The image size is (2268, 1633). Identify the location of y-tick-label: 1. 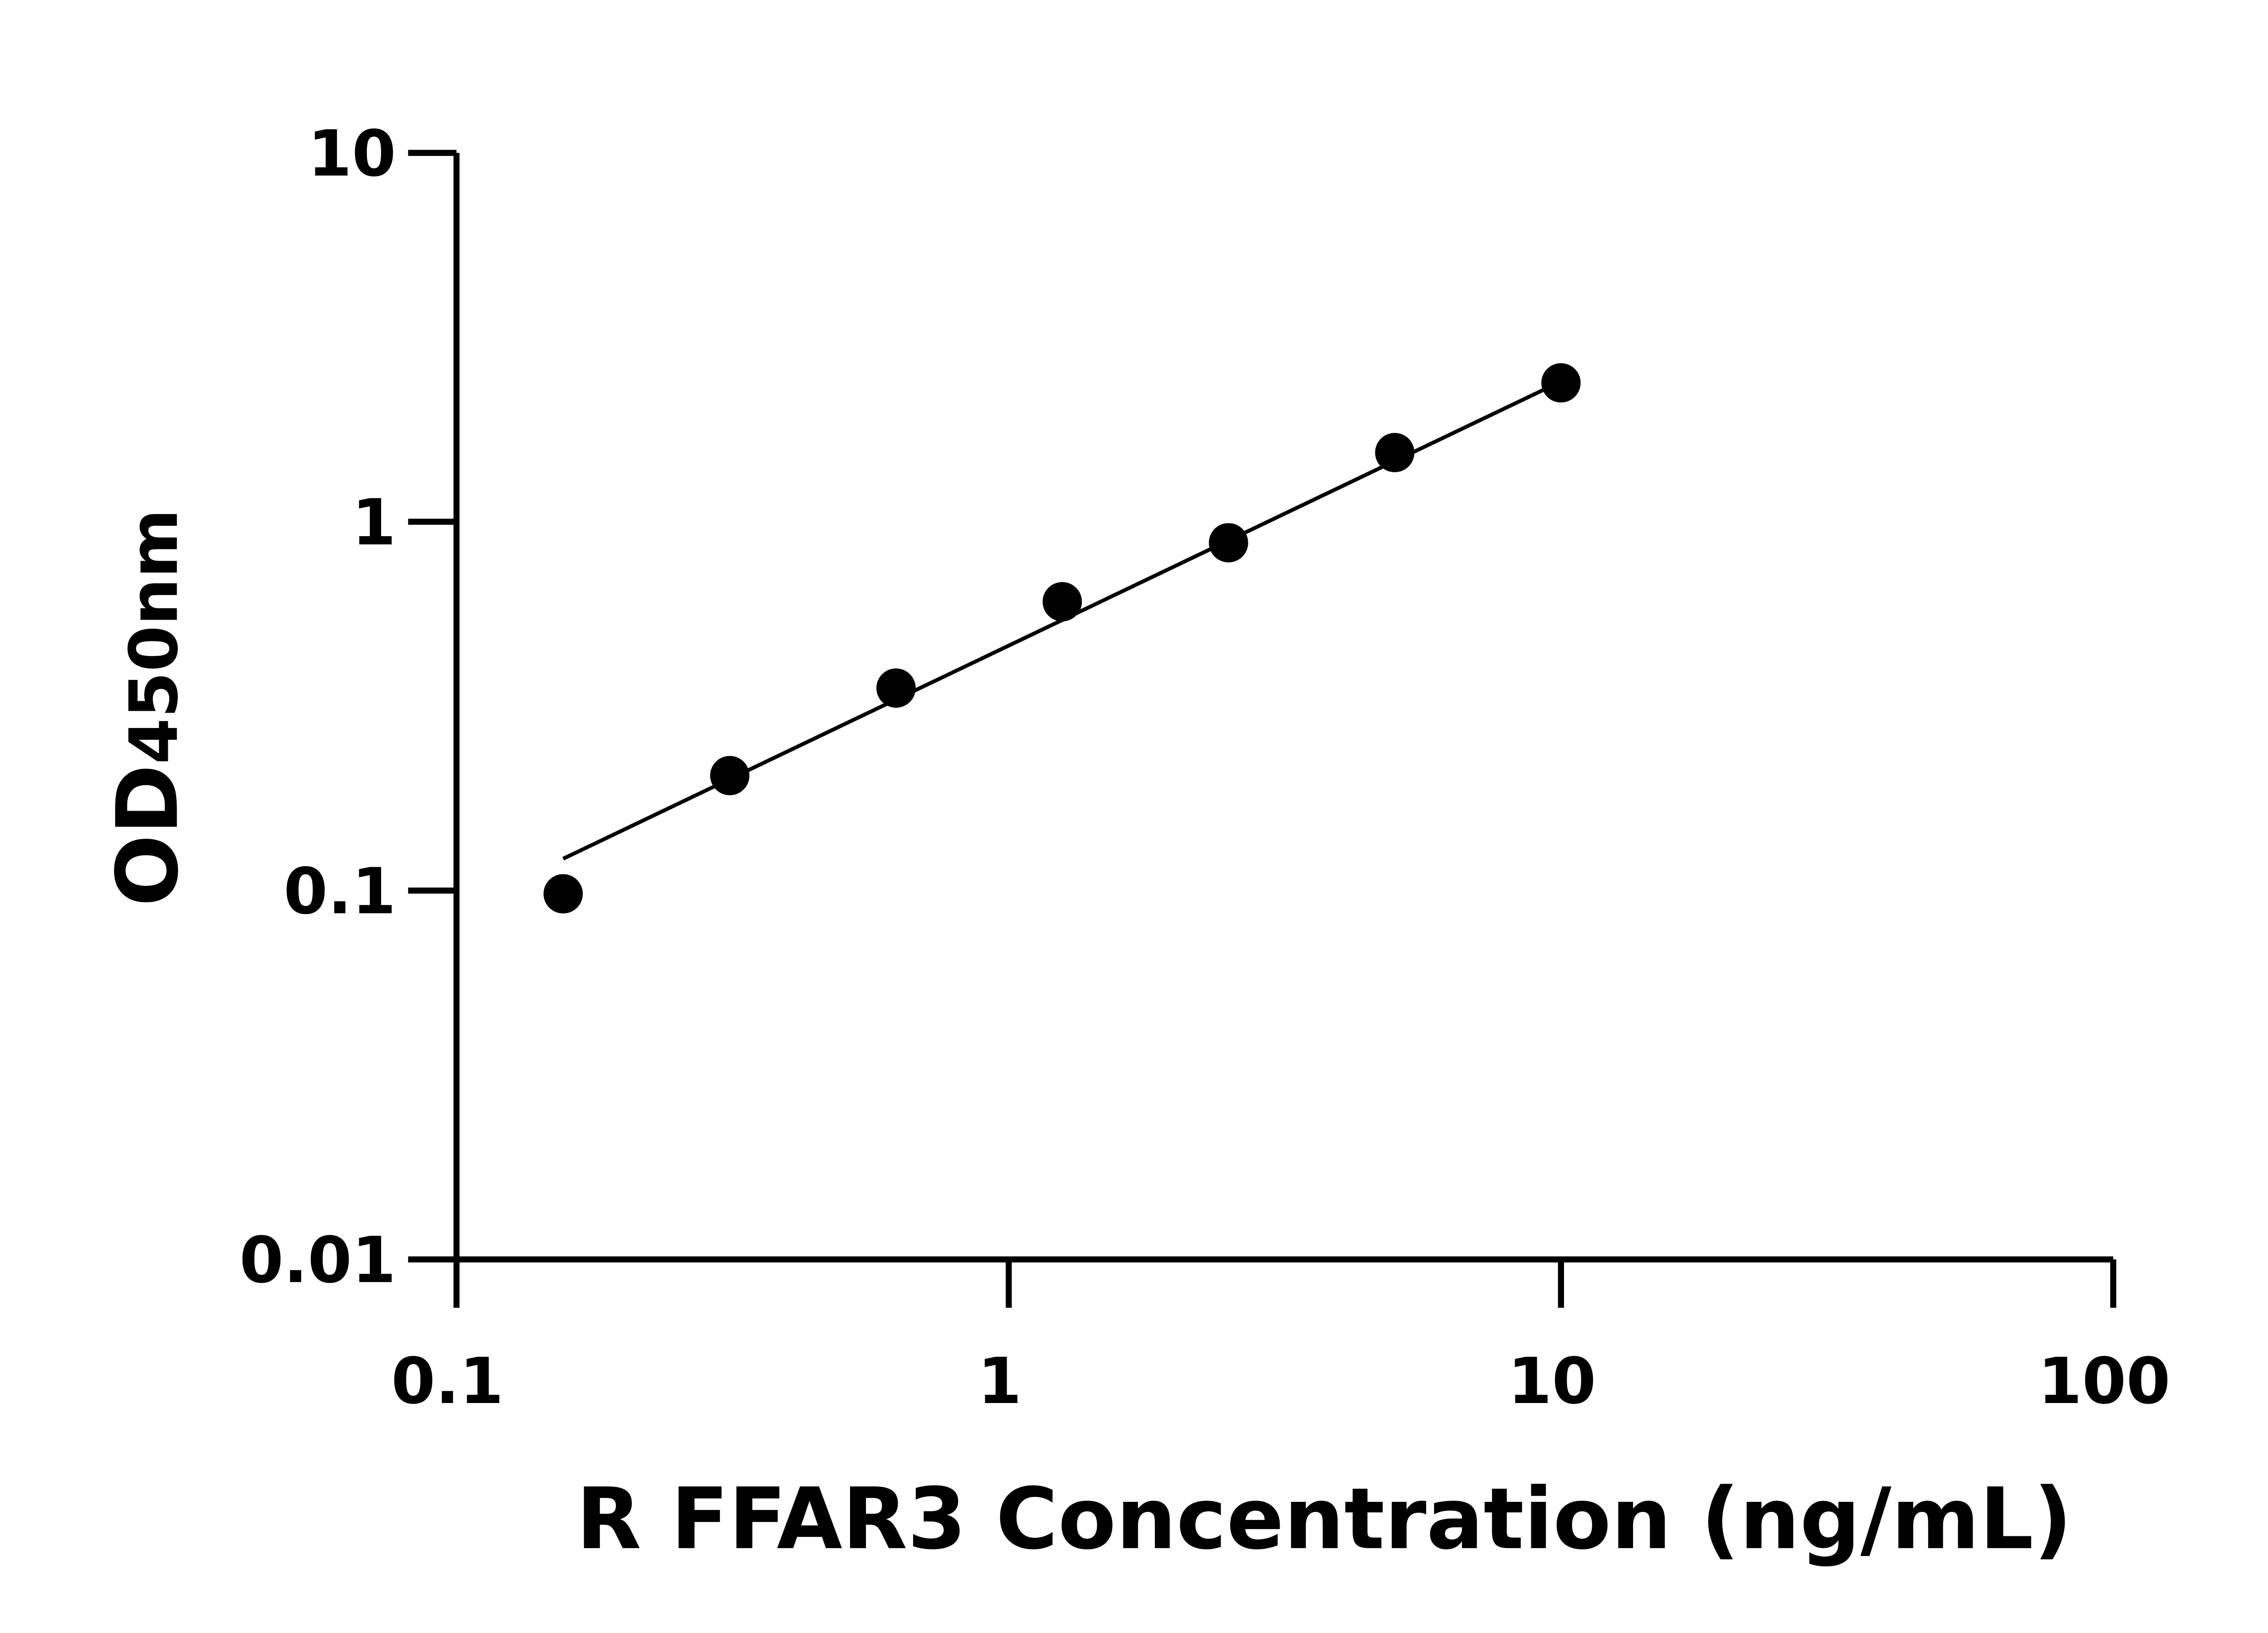
(374, 523).